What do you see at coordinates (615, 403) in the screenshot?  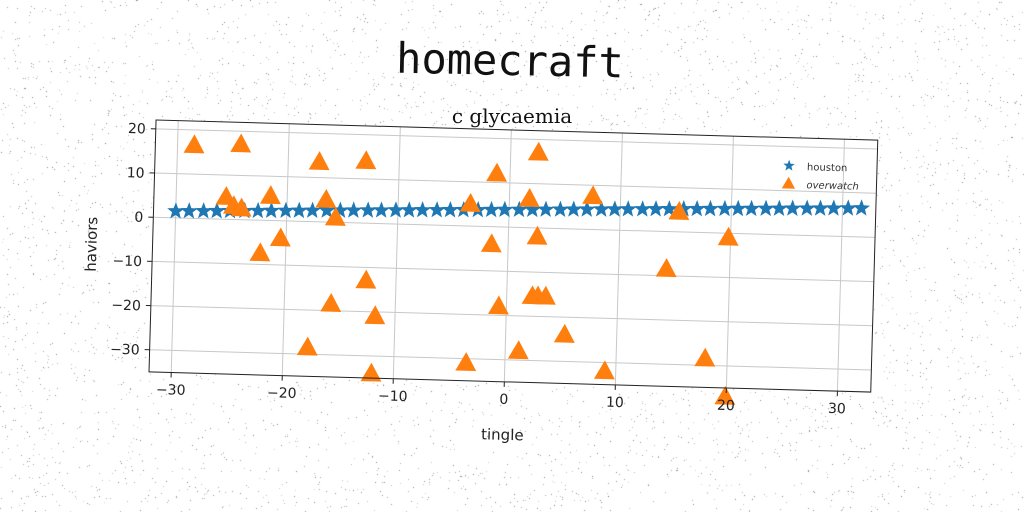 I see `x-tick-label: 10` at bounding box center [615, 403].